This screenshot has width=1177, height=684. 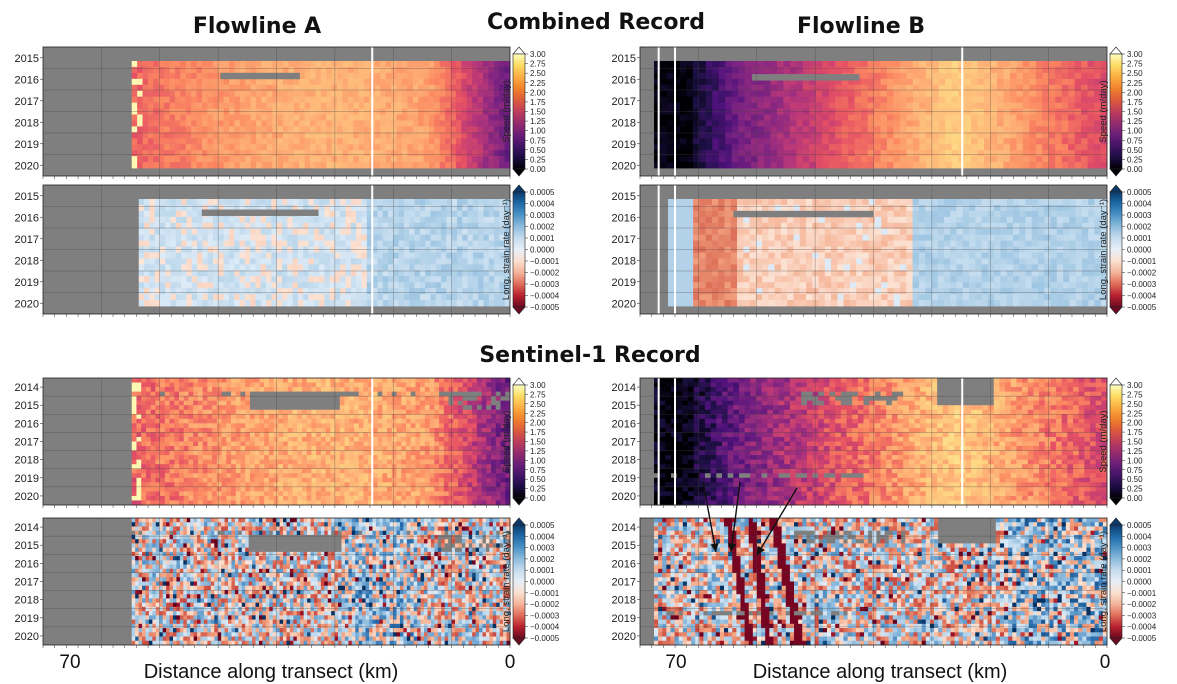 What do you see at coordinates (538, 121) in the screenshot?
I see `combined-a-speed-colorbar-tick: 1.25` at bounding box center [538, 121].